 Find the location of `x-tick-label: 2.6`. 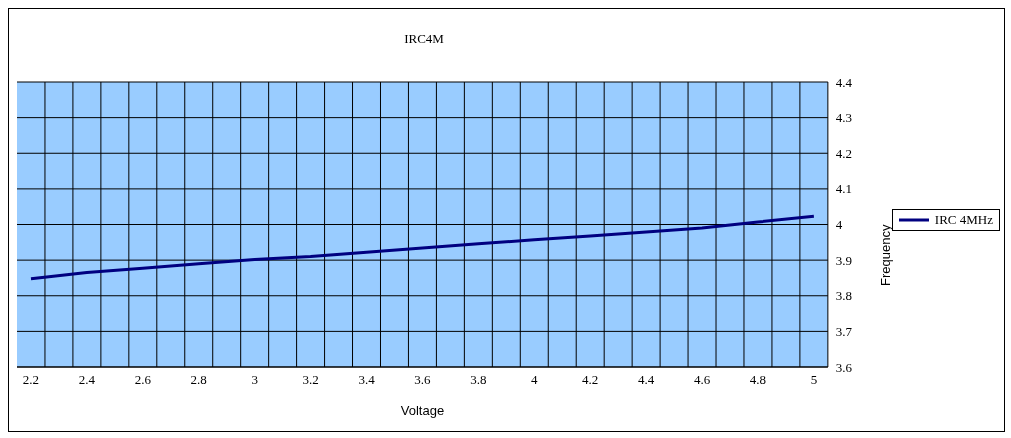

x-tick-label: 2.6 is located at coordinates (143, 380).